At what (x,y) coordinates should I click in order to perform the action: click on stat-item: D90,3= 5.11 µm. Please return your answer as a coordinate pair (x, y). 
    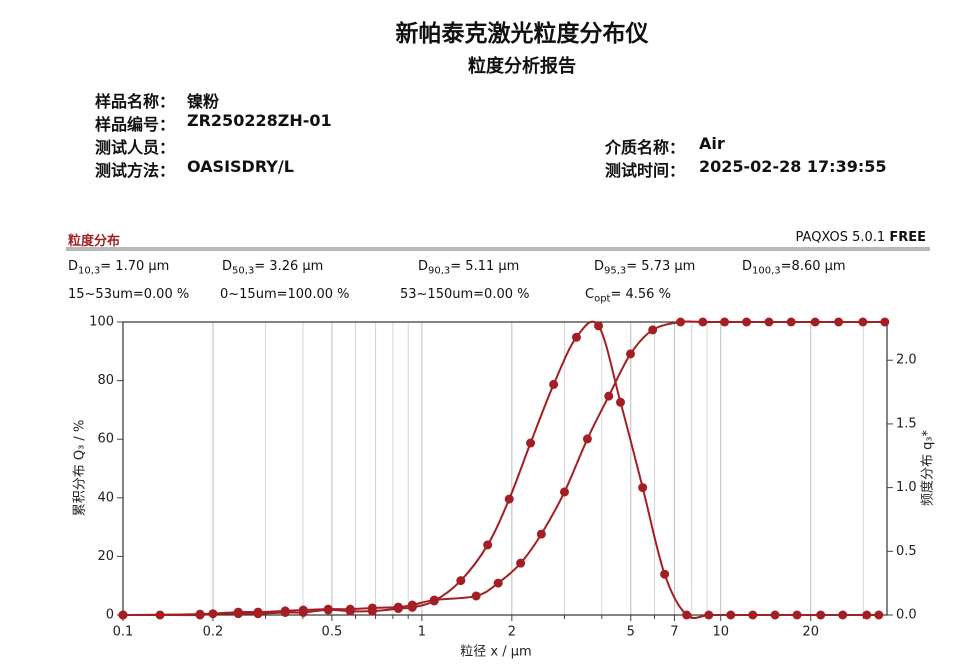
    Looking at the image, I should click on (468, 268).